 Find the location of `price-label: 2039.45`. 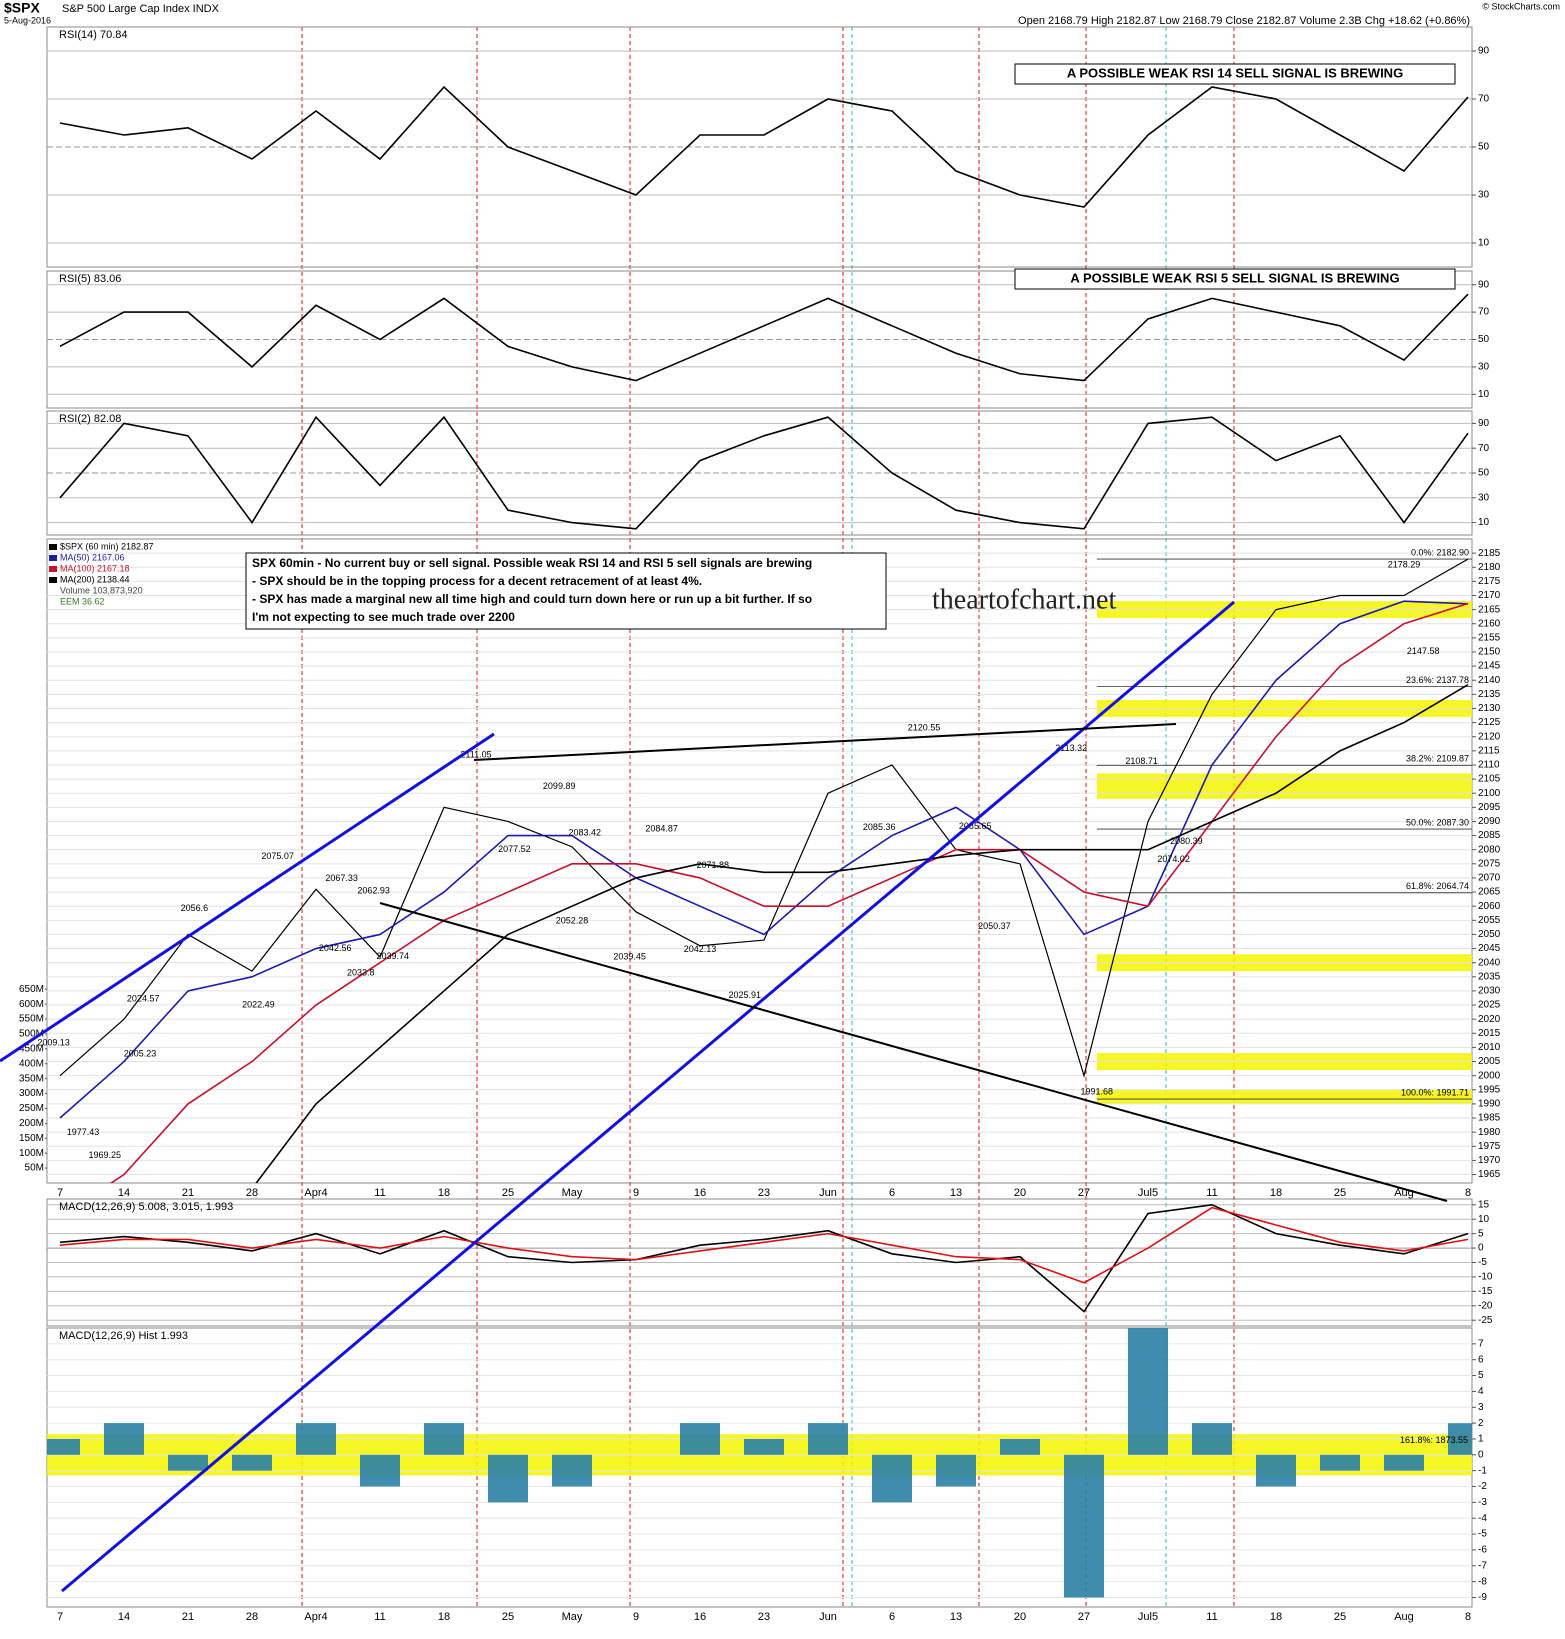

price-label: 2039.45 is located at coordinates (629, 957).